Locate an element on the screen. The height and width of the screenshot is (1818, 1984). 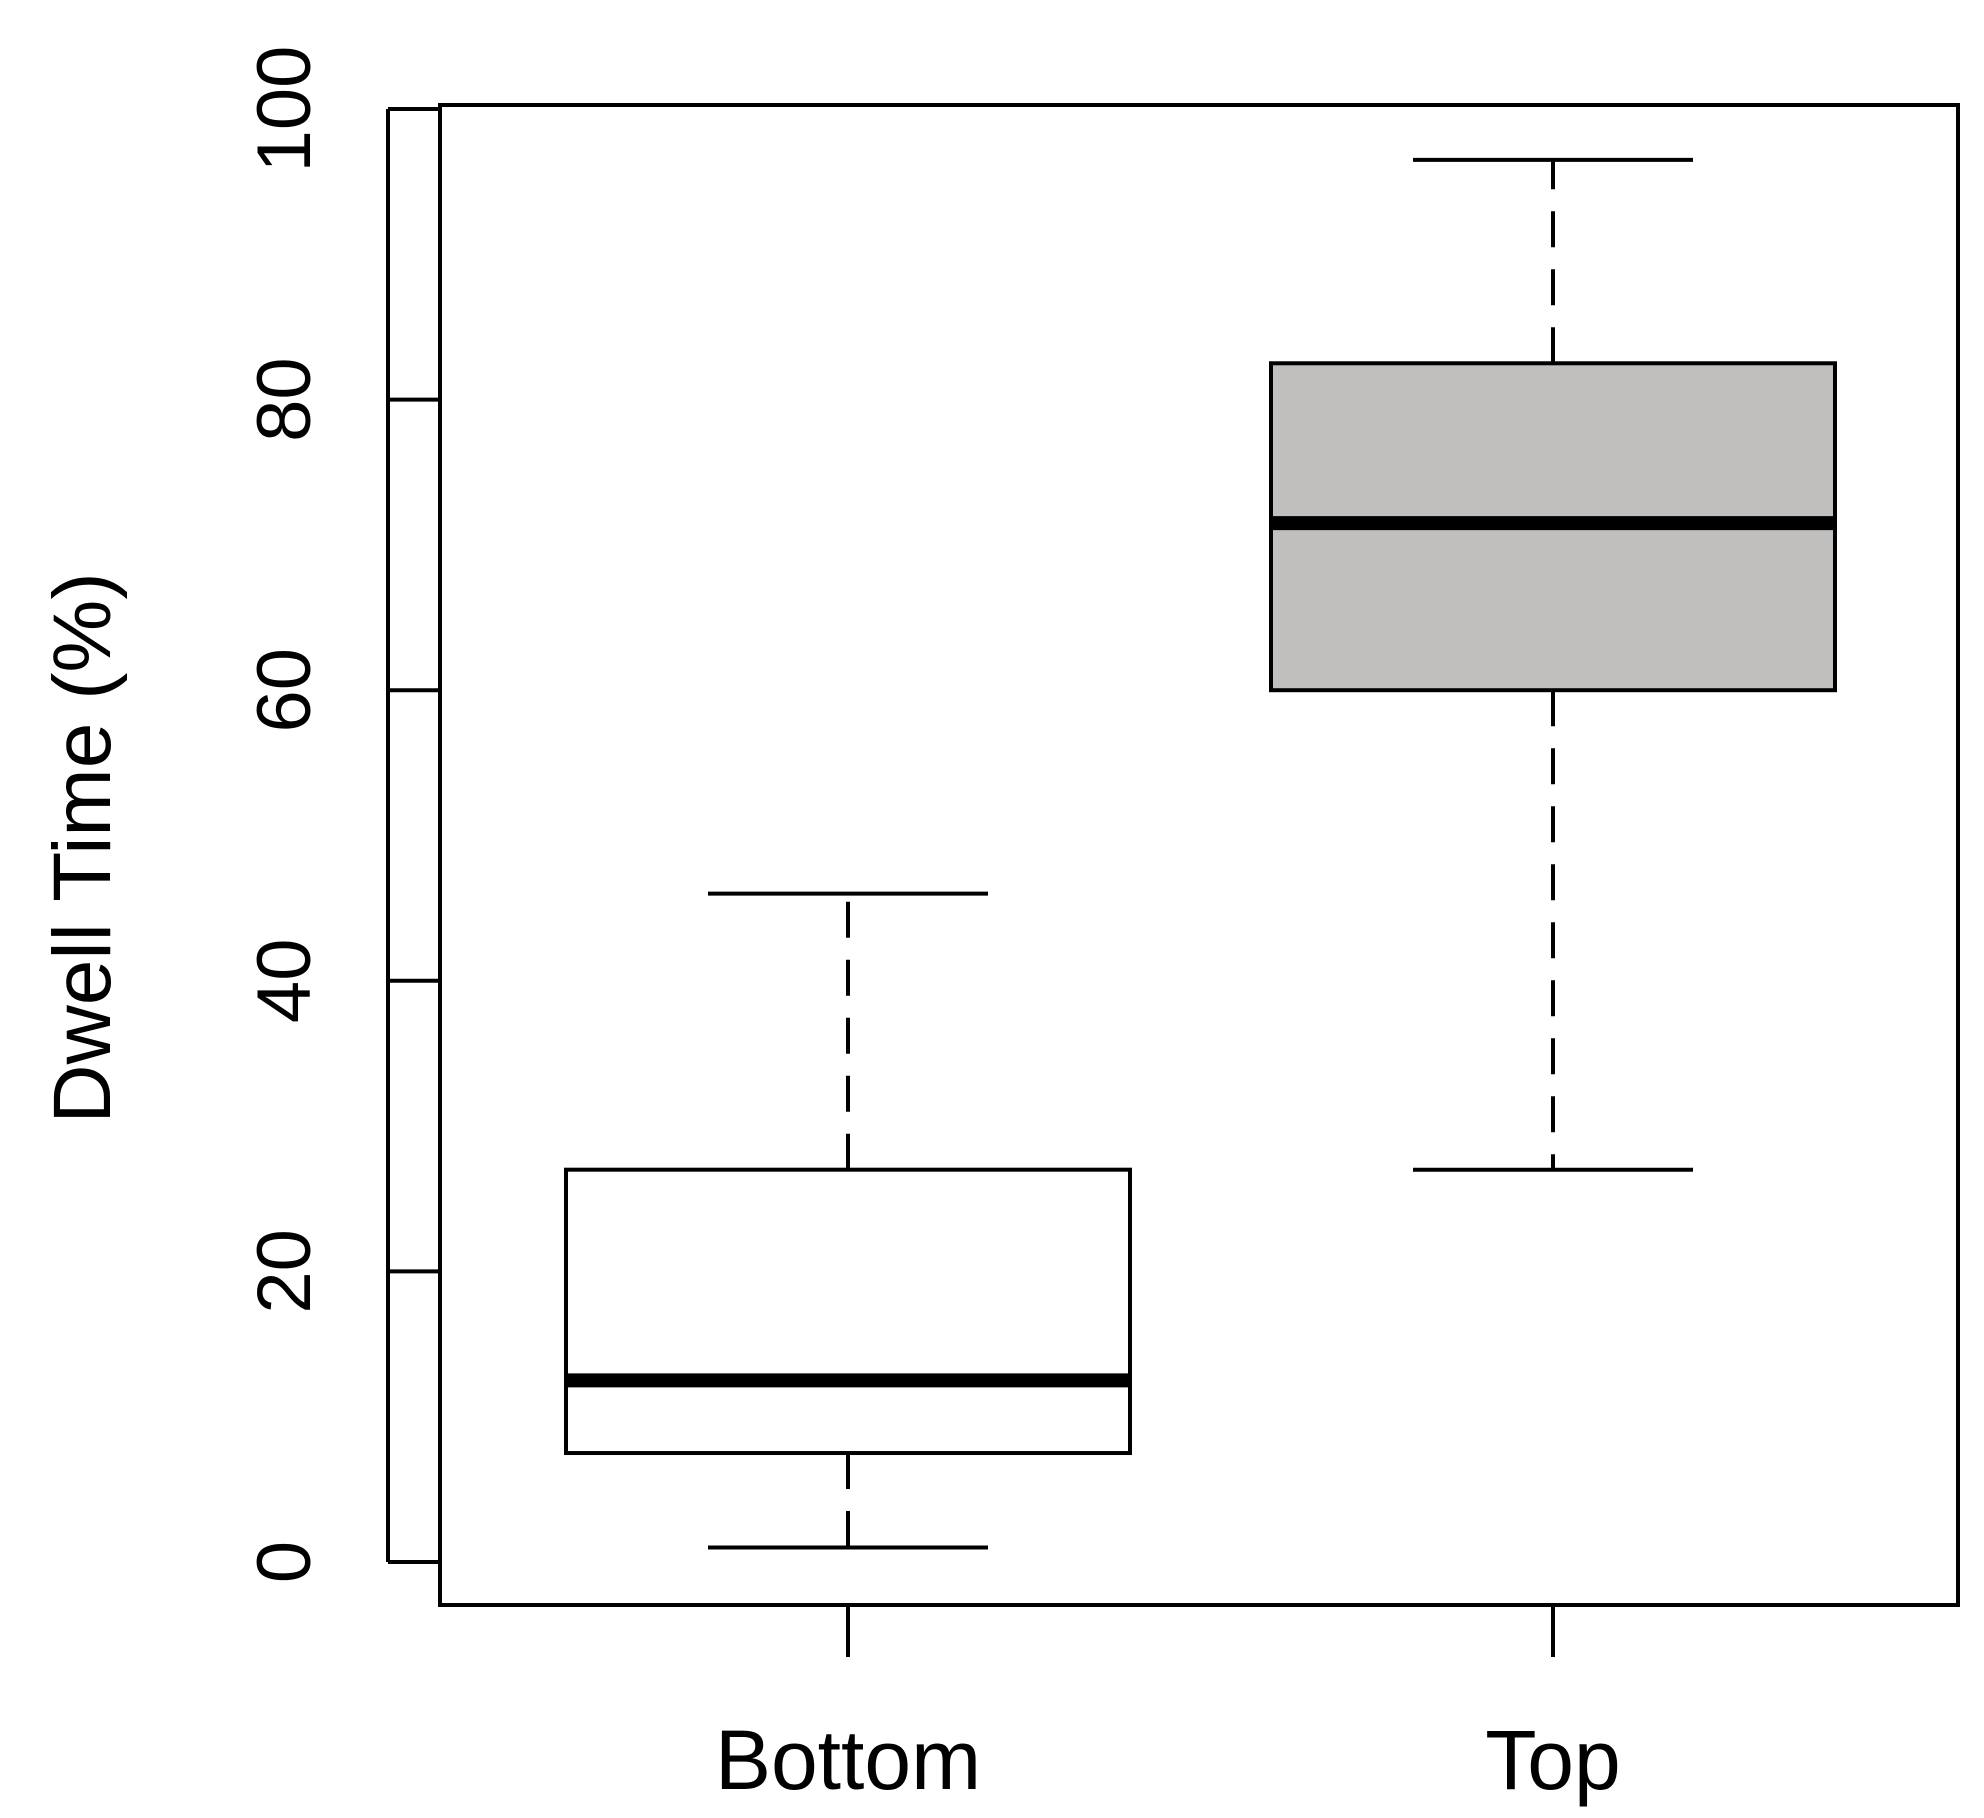
y-axis-label: Dwell Time (%) is located at coordinates (82, 847).